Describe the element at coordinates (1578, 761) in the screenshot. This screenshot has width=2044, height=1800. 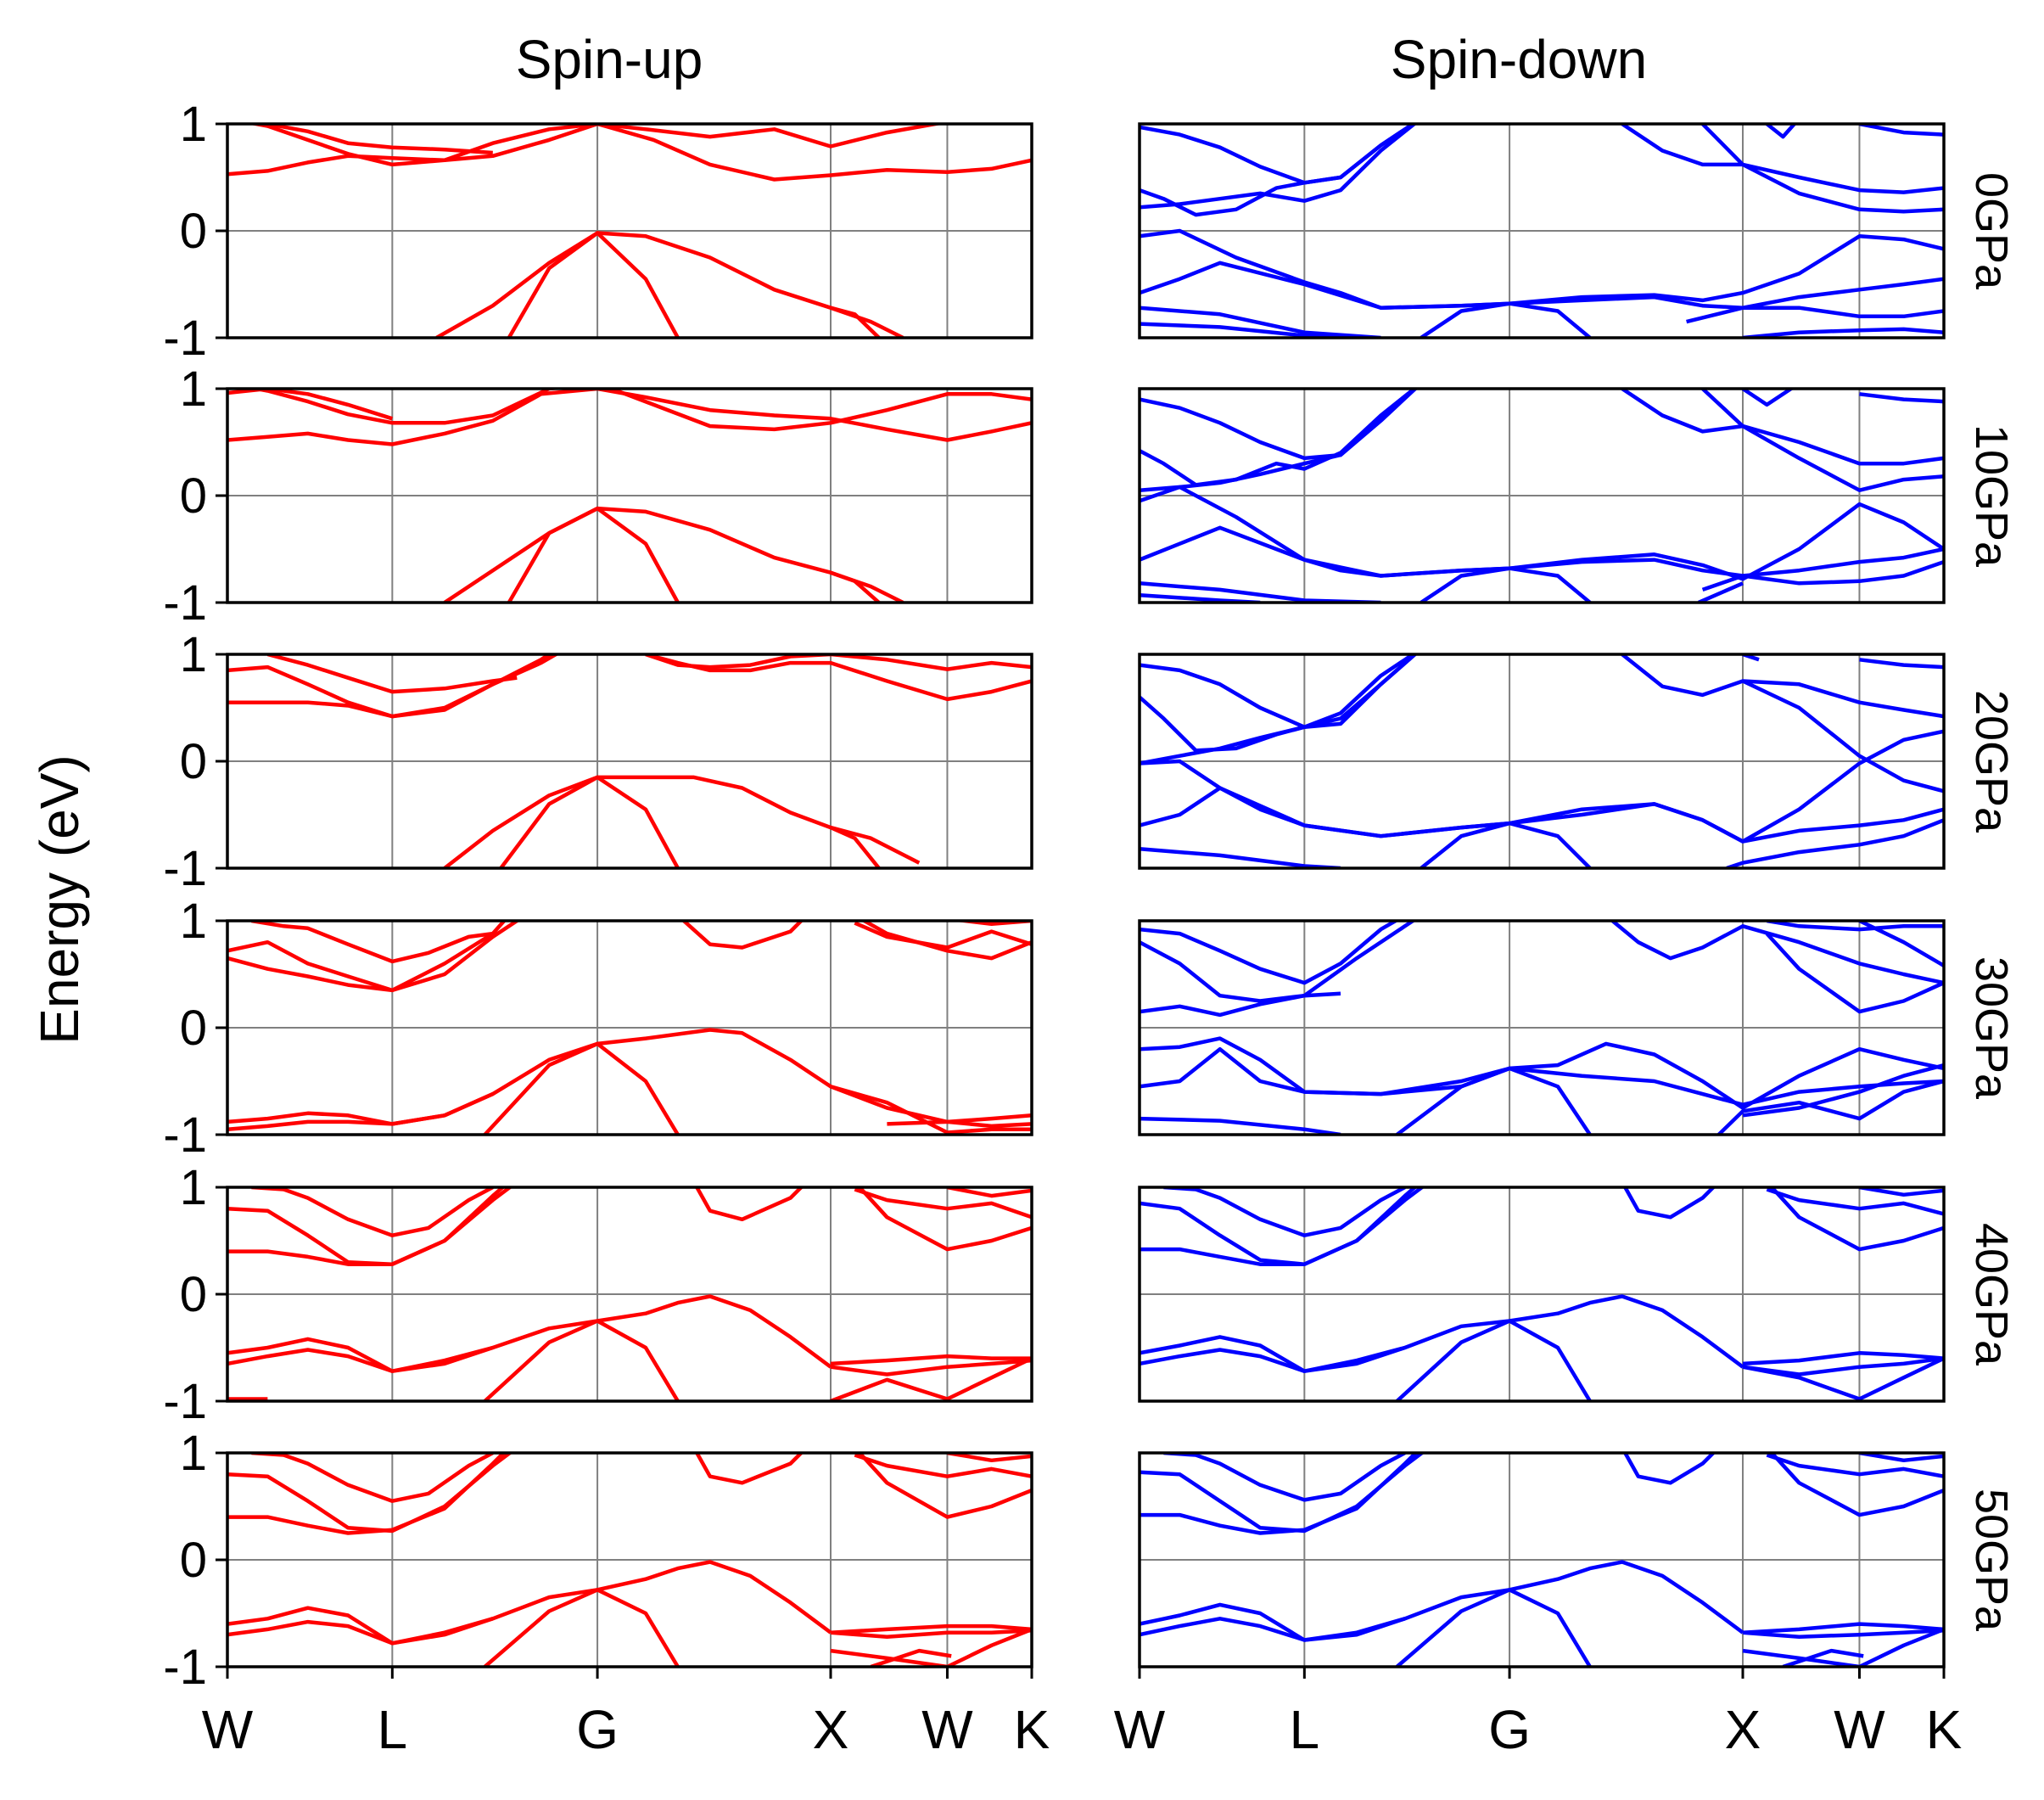
I see `panel-down-20GPa: 20GPa` at that location.